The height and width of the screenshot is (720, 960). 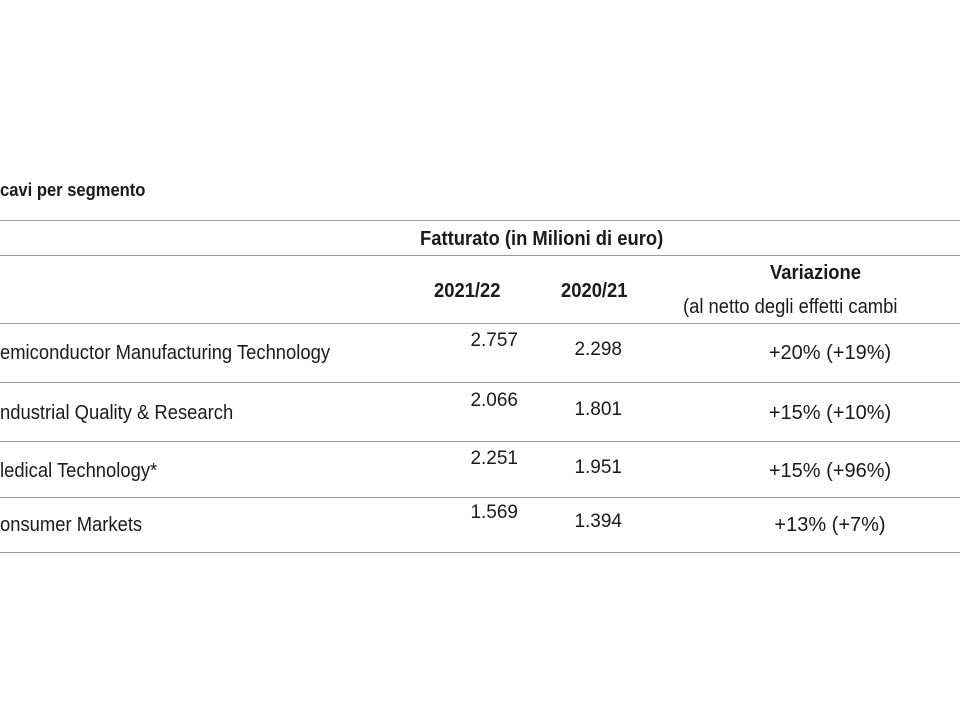 What do you see at coordinates (816, 273) in the screenshot?
I see `column-header: Variazione` at bounding box center [816, 273].